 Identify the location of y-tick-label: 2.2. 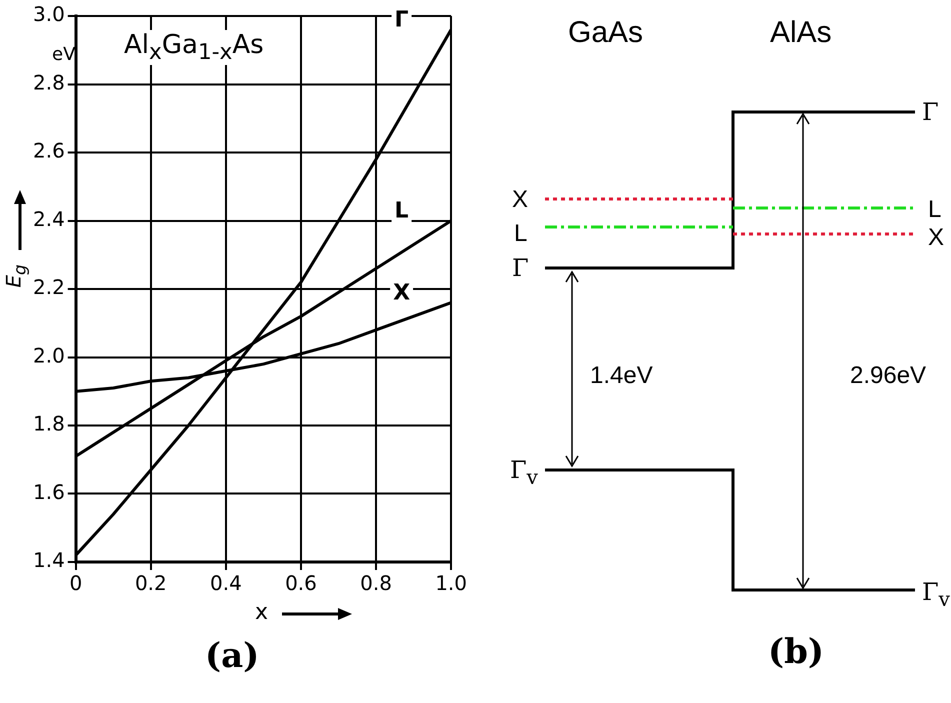
(48, 287).